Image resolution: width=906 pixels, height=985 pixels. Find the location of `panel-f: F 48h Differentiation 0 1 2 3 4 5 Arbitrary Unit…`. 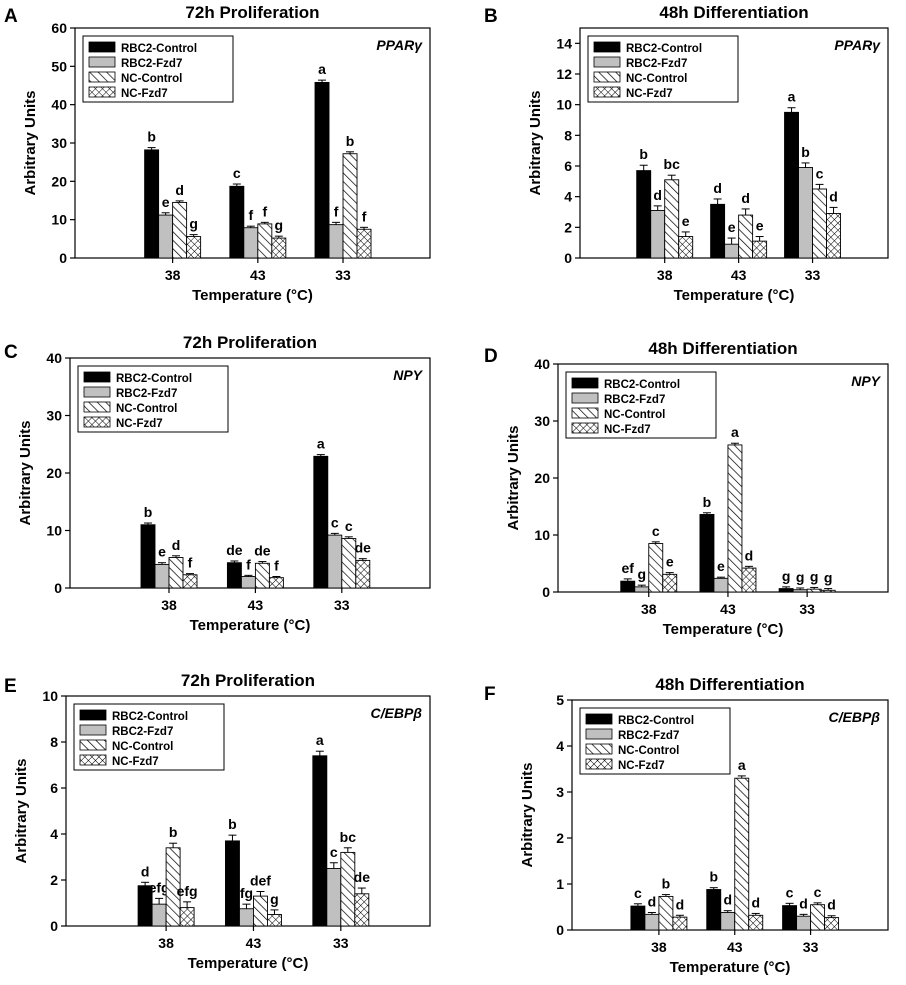

panel-f: F 48h Differentiation 0 1 2 3 4 5 Arbitrary Unit… is located at coordinates (686, 825).